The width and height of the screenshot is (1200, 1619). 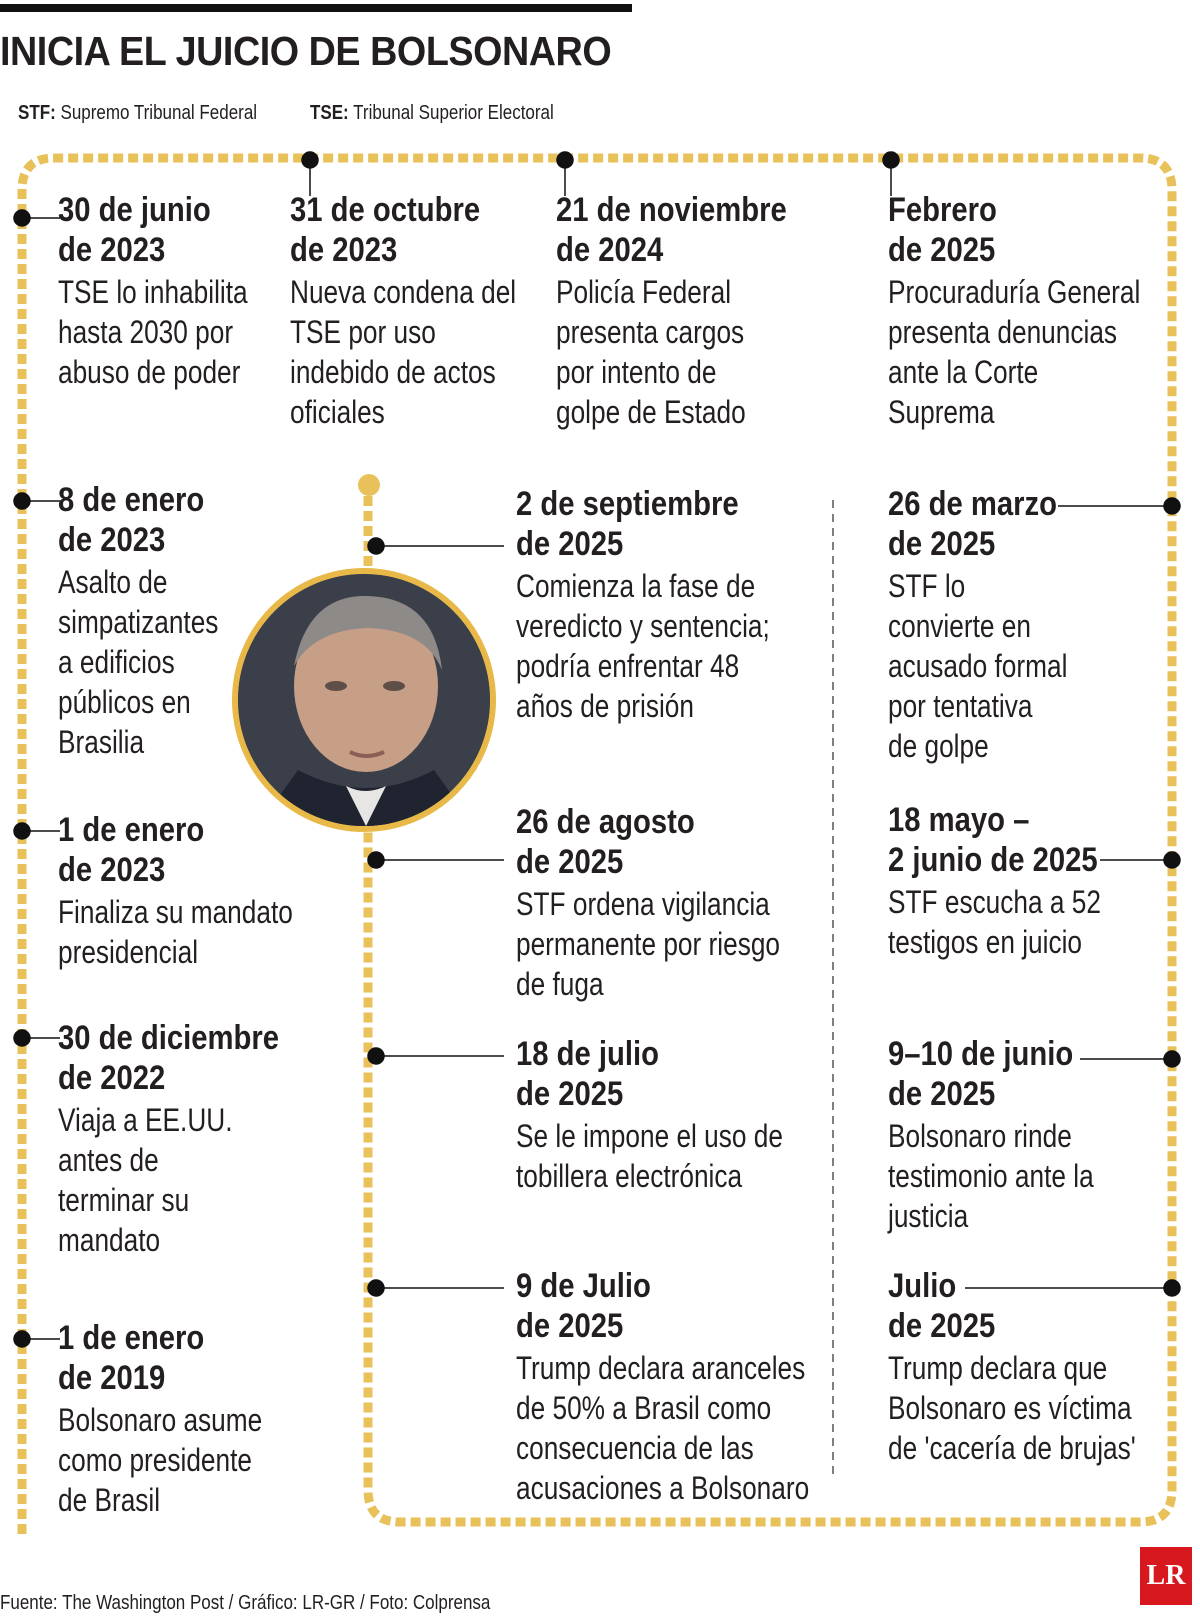 I want to click on event-date: 30 de diciembre de 2022, so click(x=169, y=1058).